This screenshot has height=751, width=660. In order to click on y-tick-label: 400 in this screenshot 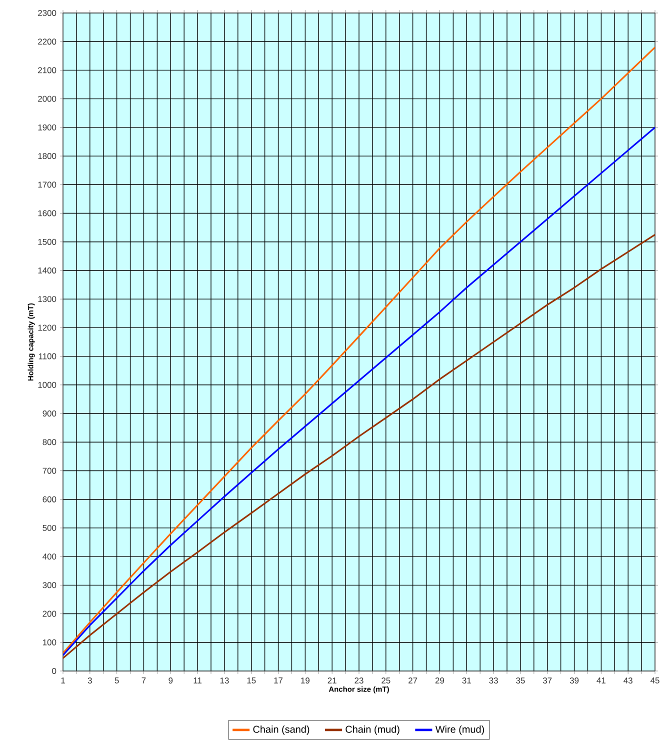, I will do `click(49, 557)`.